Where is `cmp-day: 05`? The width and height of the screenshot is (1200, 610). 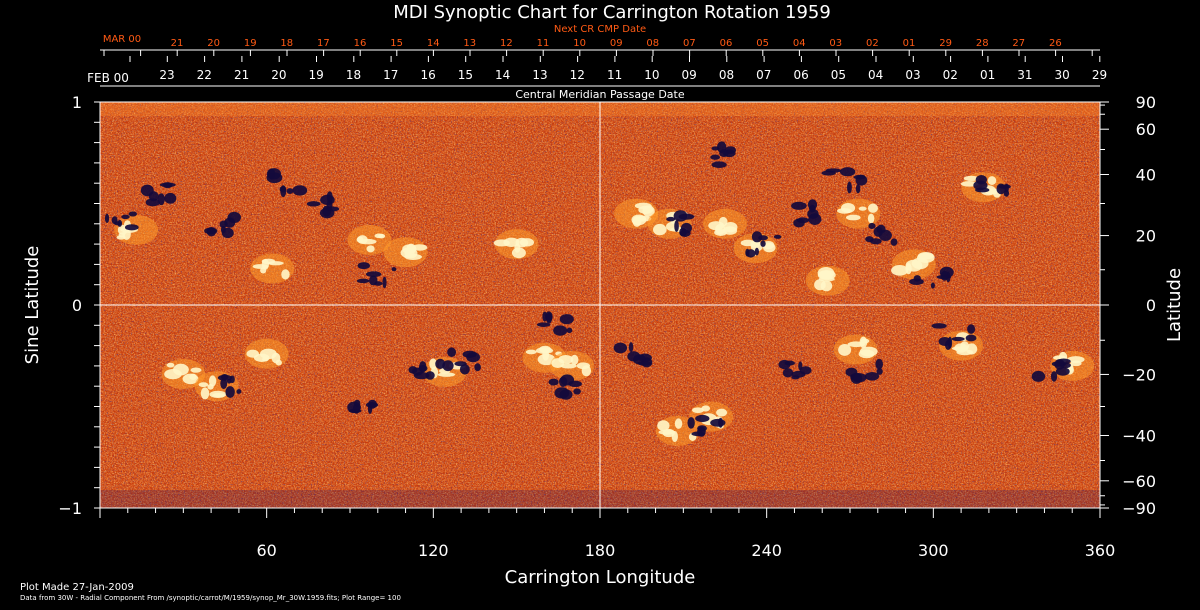
cmp-day: 05 is located at coordinates (838, 75).